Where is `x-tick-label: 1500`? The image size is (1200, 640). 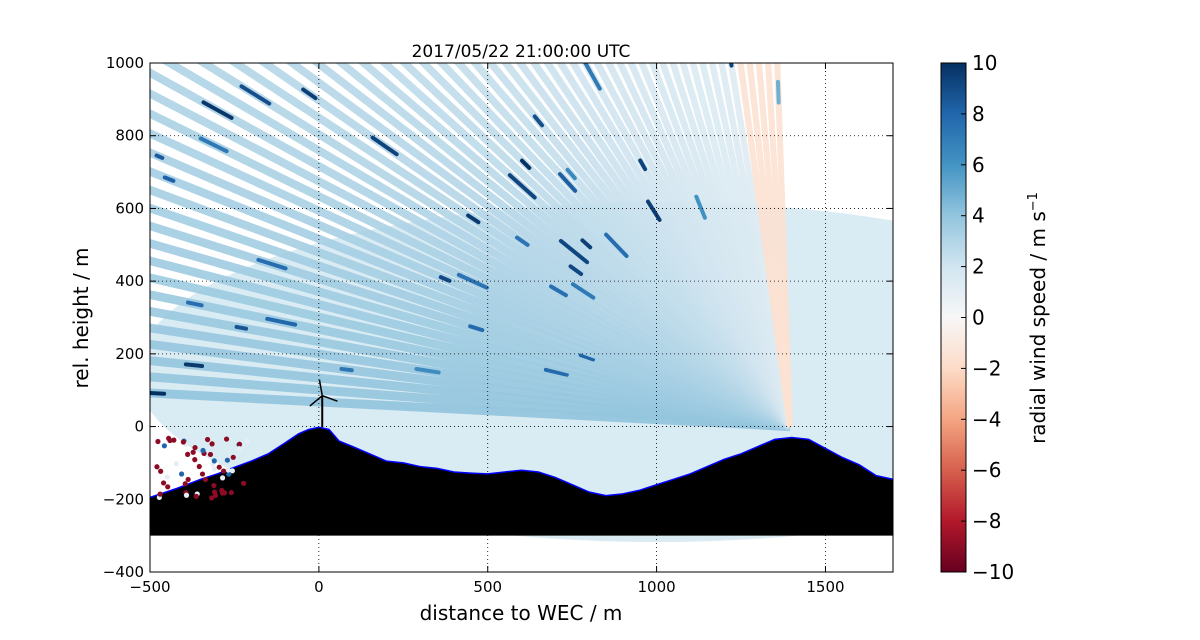 x-tick-label: 1500 is located at coordinates (825, 587).